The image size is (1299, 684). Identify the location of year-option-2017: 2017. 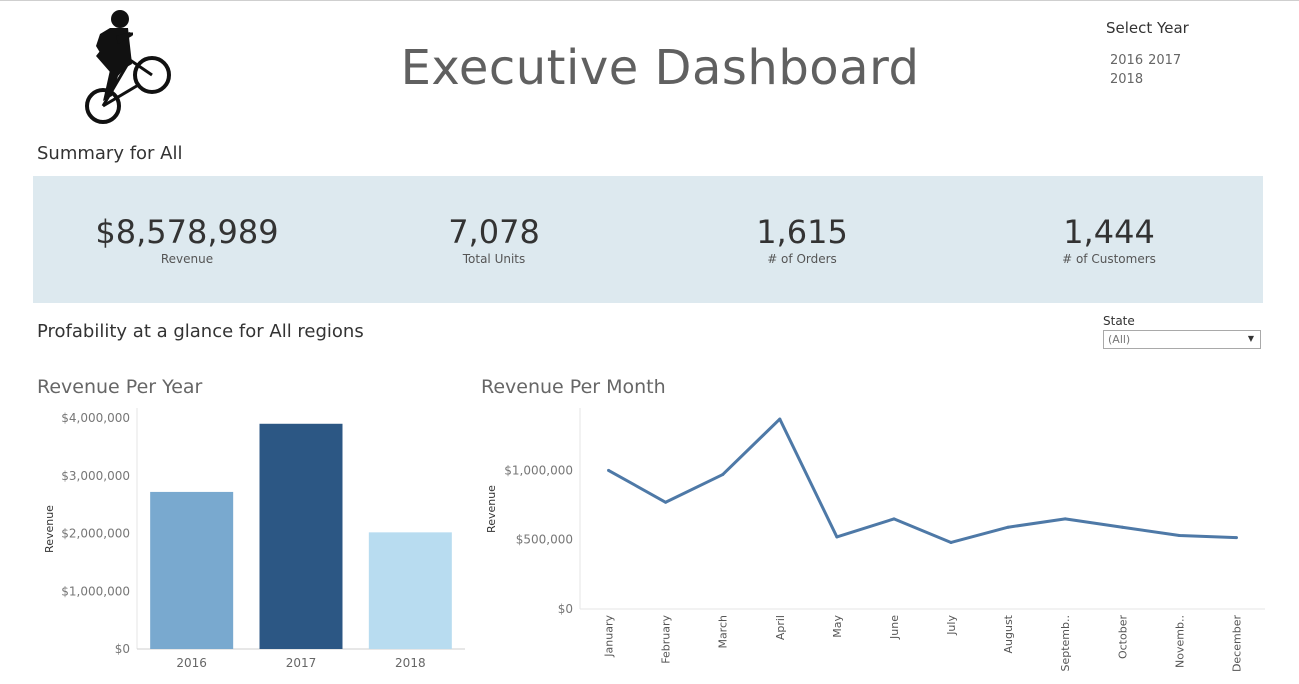
(1165, 60).